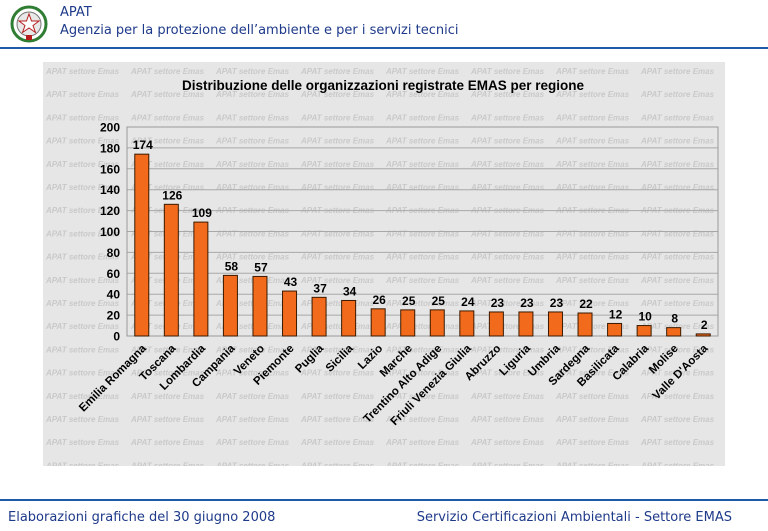  What do you see at coordinates (232, 266) in the screenshot?
I see `bar-value-label: 58` at bounding box center [232, 266].